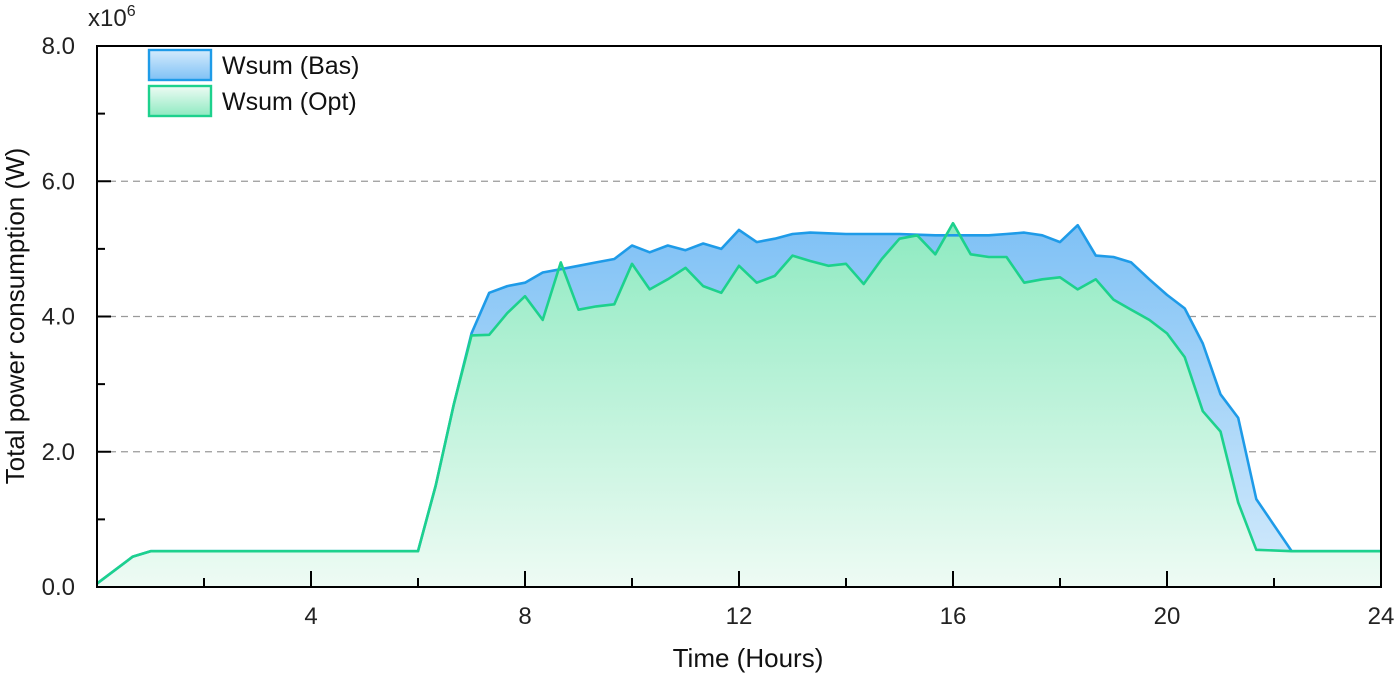 This screenshot has width=1400, height=675. Describe the element at coordinates (131, 11) in the screenshot. I see `y-multiplier-exponent: 6` at that location.